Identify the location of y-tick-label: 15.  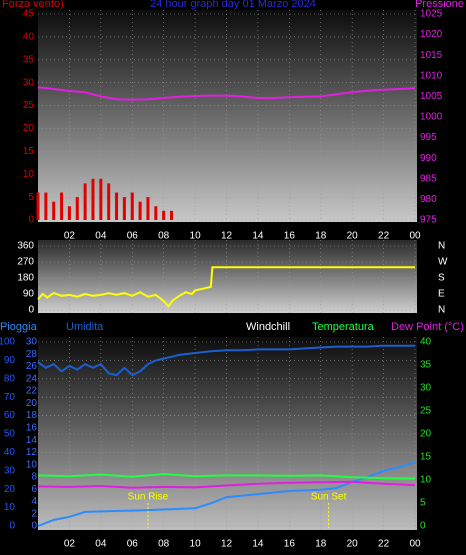
(29, 151).